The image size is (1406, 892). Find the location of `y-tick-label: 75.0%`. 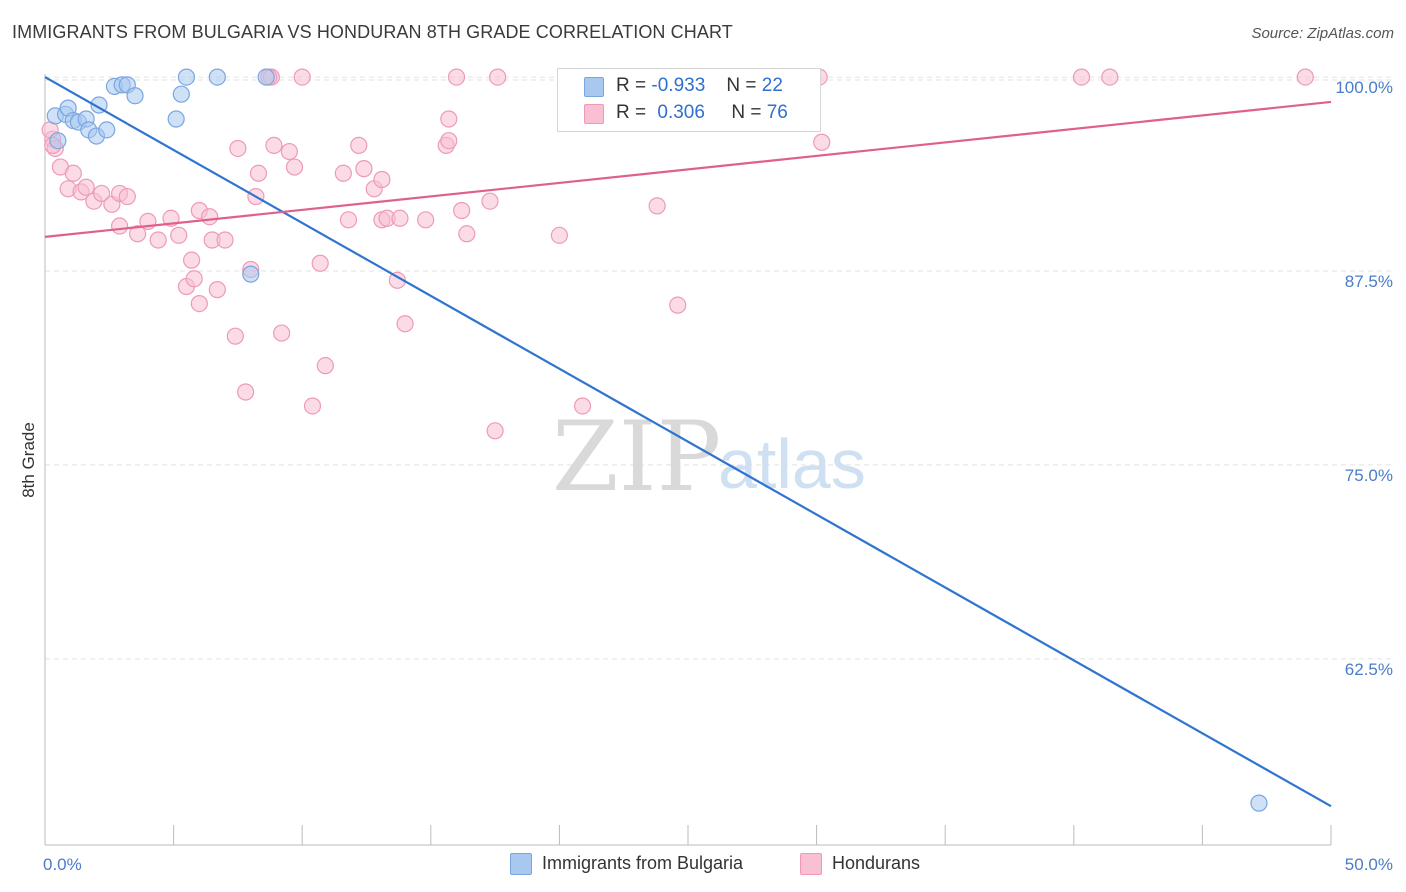

y-tick-label: 75.0% is located at coordinates (1369, 475).